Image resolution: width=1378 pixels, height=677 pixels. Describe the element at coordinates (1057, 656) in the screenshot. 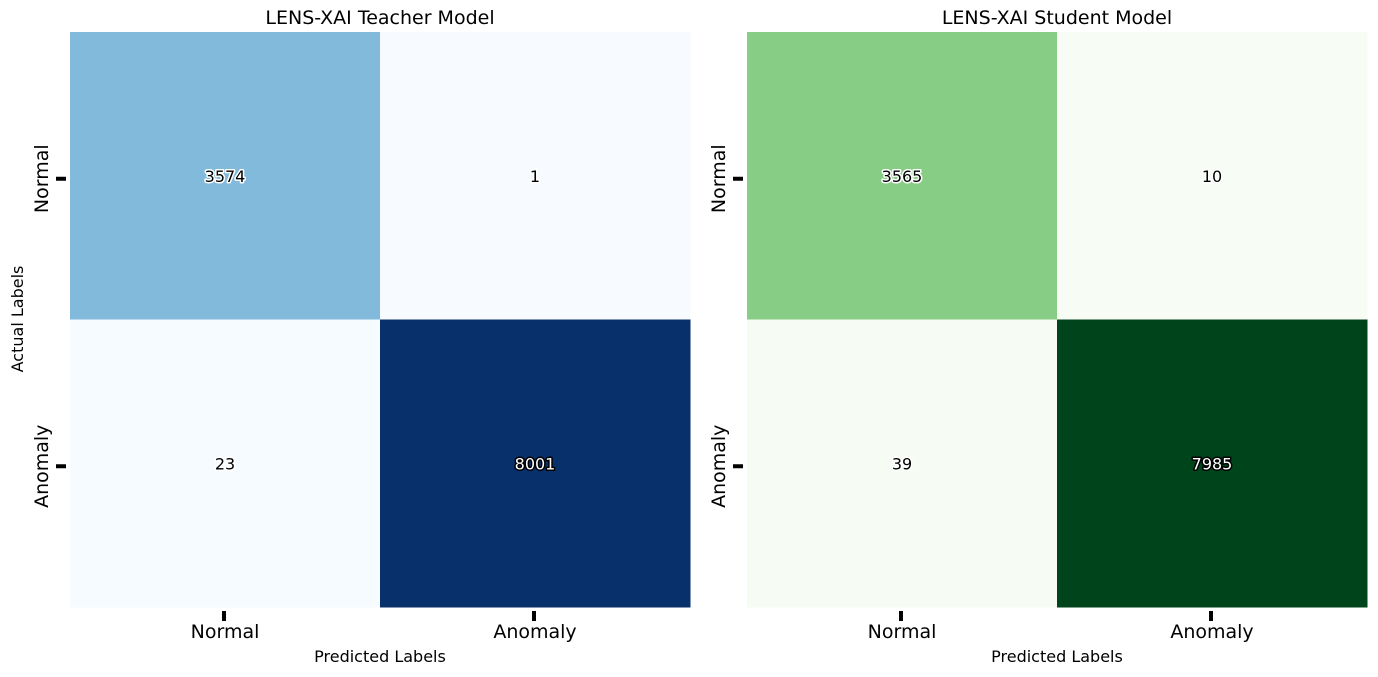

I see `student-x-axis-label: Predicted Labels` at that location.